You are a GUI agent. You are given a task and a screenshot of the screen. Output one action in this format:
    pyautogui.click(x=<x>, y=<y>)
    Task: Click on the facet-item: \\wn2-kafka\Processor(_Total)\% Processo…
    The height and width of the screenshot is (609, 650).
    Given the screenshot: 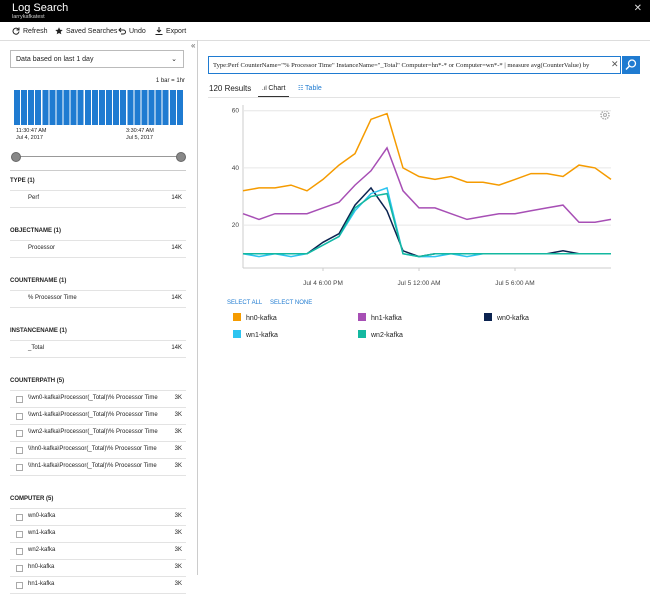 What is the action you would take?
    pyautogui.click(x=98, y=432)
    